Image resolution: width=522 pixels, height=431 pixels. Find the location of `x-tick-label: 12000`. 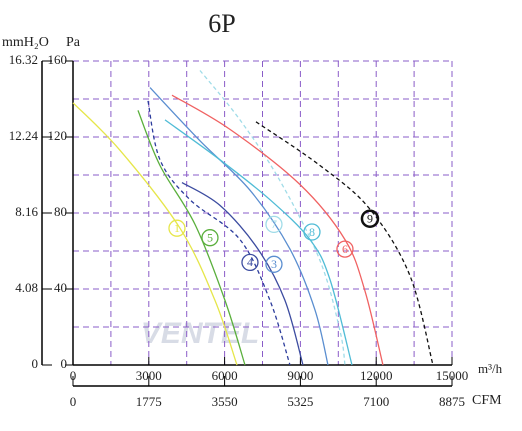

x-tick-label: 12000 is located at coordinates (376, 375).